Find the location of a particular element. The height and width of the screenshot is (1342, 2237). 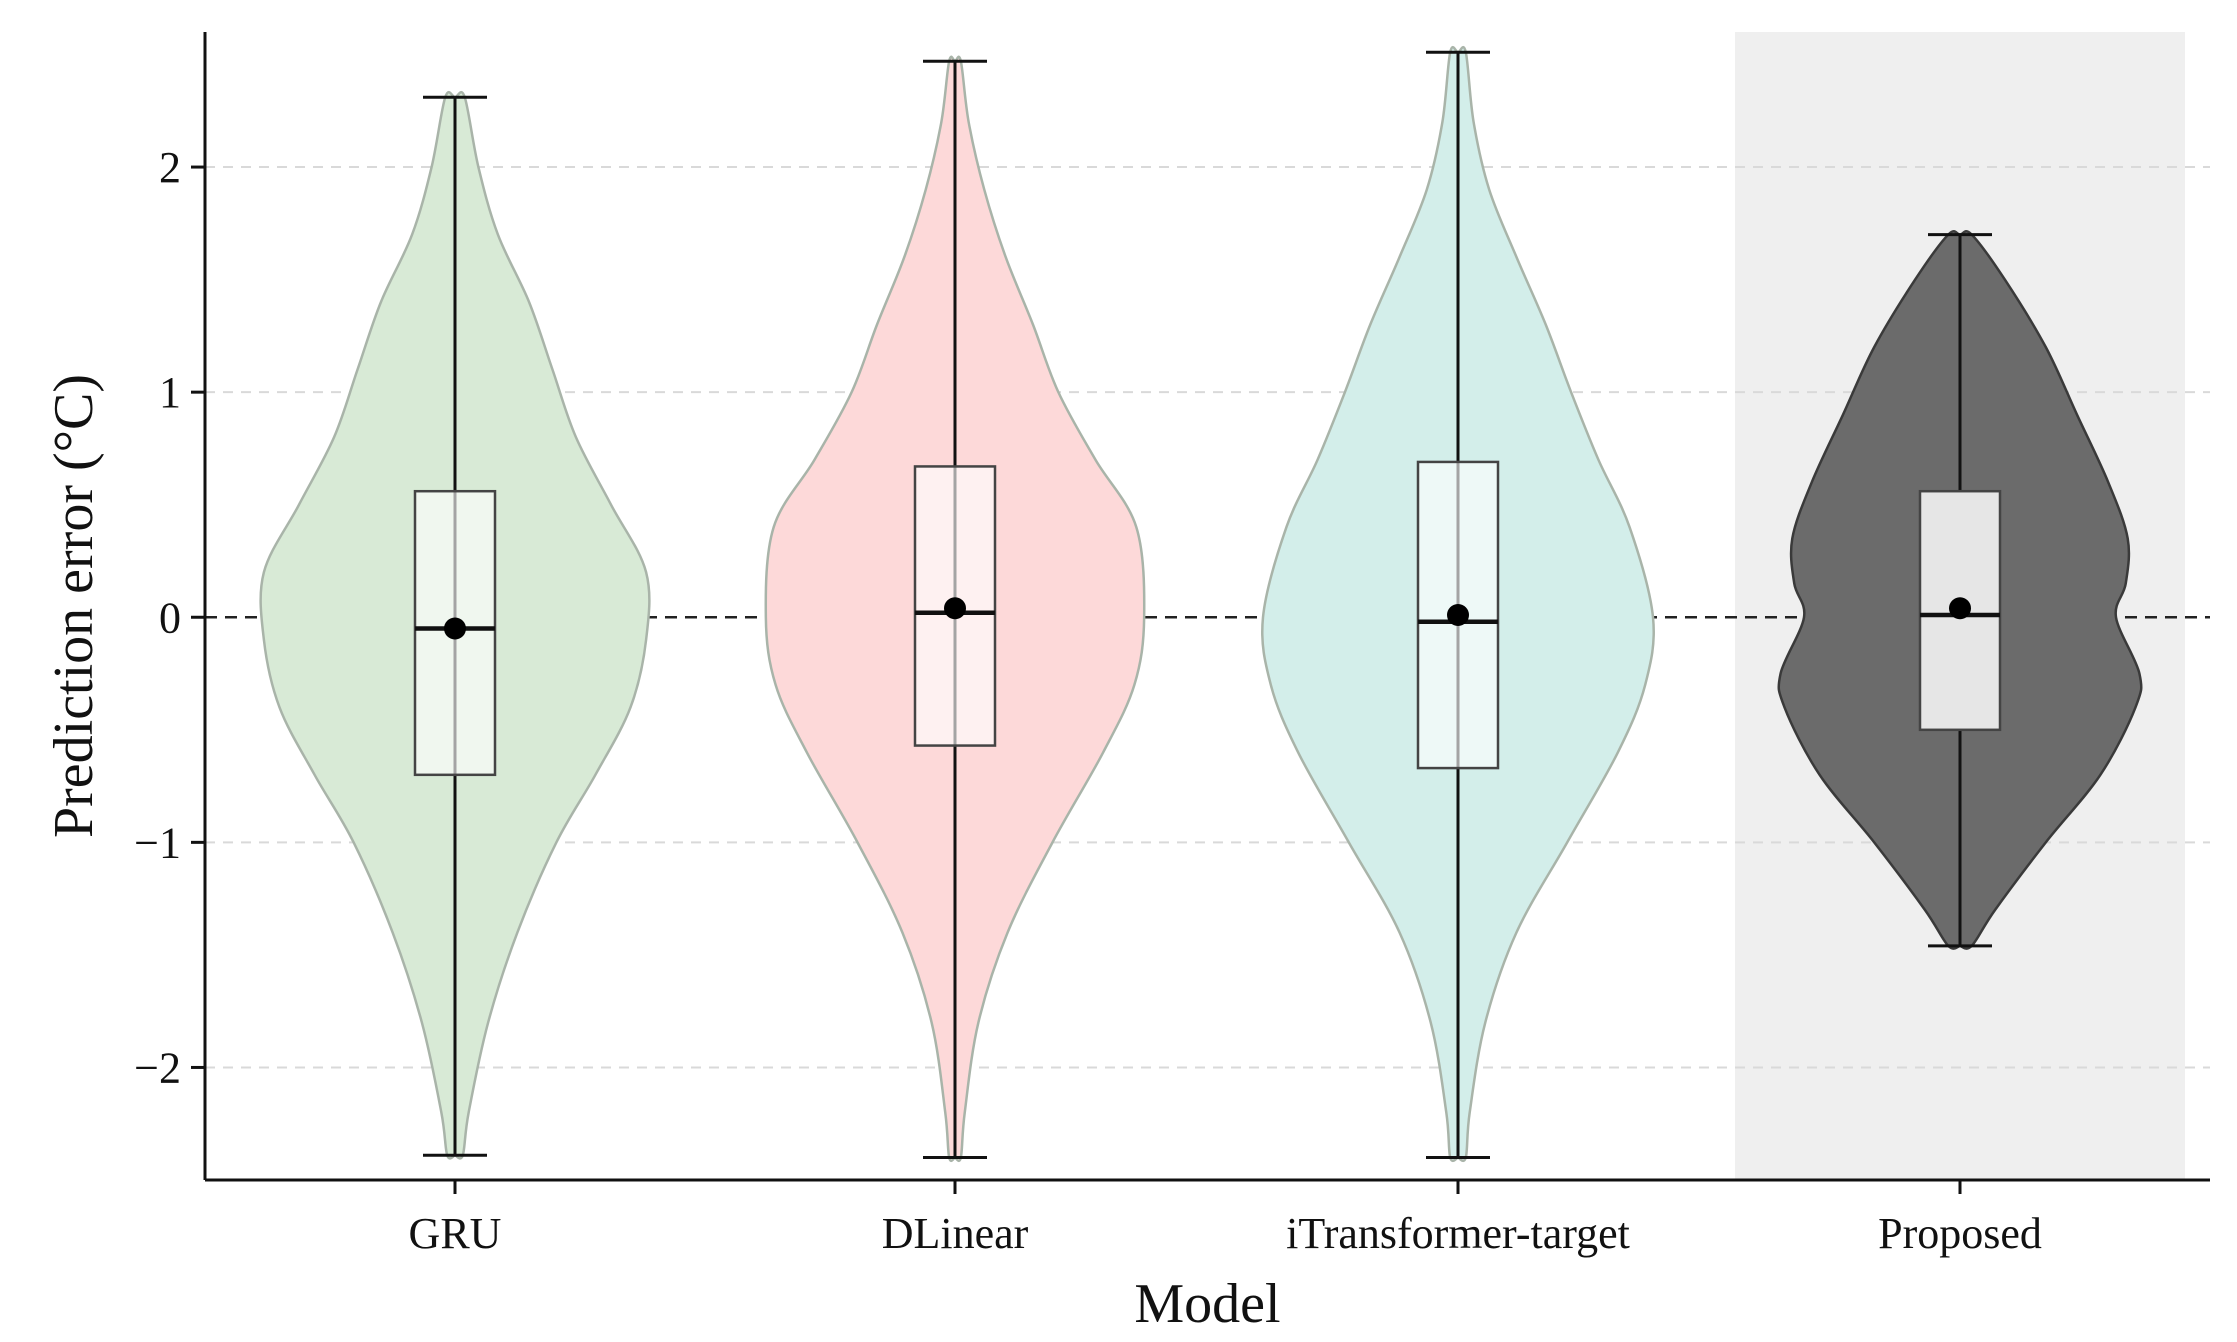

violin-group-itransformer-target is located at coordinates (1458, 604).